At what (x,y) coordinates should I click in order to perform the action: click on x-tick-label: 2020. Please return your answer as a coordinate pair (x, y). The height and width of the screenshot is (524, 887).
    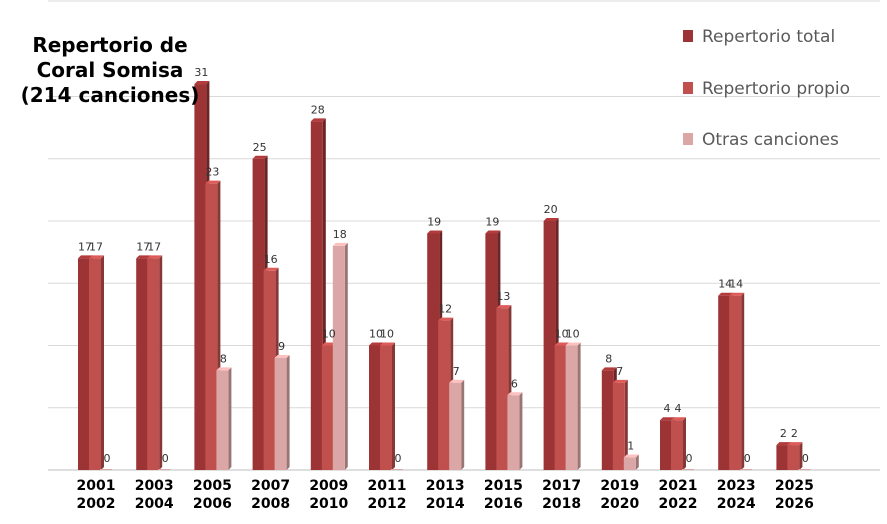
    Looking at the image, I should click on (619, 504).